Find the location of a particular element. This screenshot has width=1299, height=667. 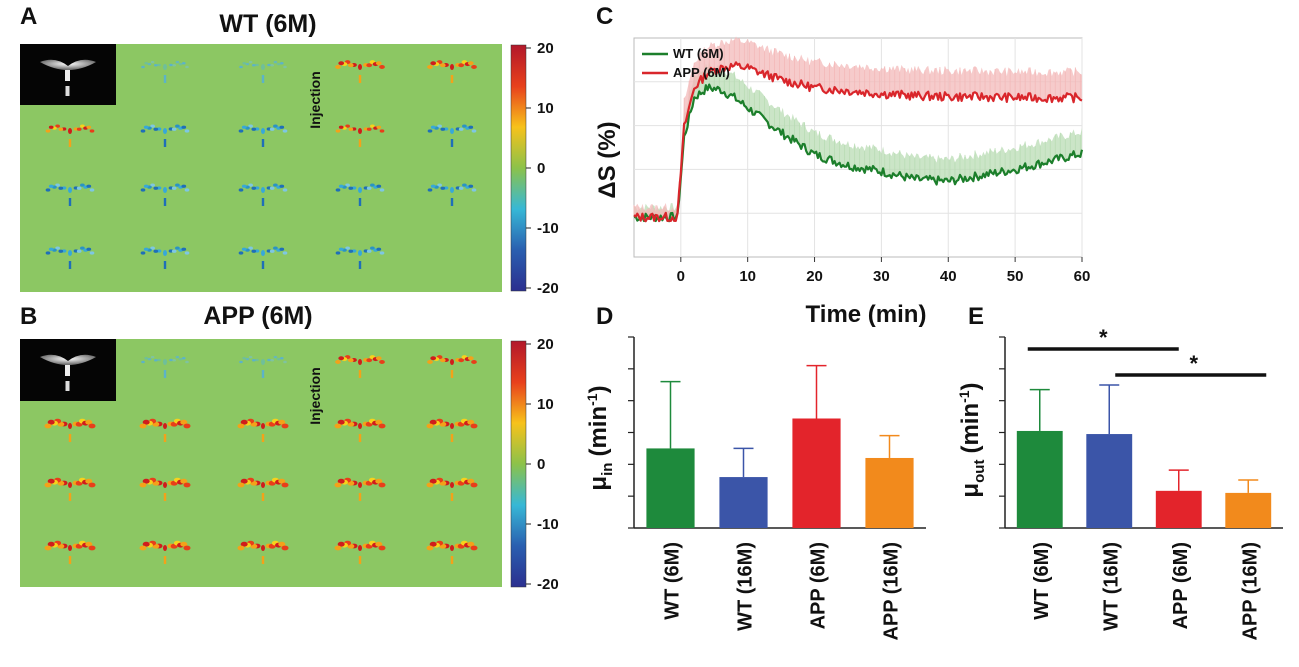

panel-a-letter: A is located at coordinates (28, 16).